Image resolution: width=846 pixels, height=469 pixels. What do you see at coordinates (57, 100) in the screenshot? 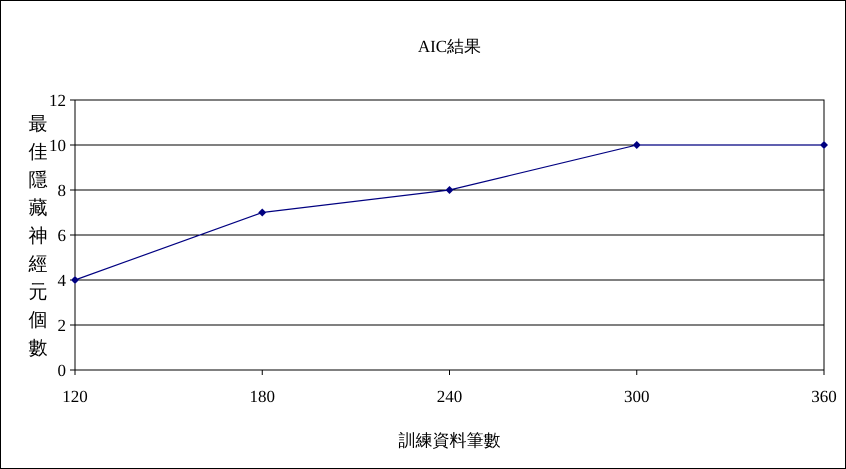
I see `y-tick-label: 12` at bounding box center [57, 100].